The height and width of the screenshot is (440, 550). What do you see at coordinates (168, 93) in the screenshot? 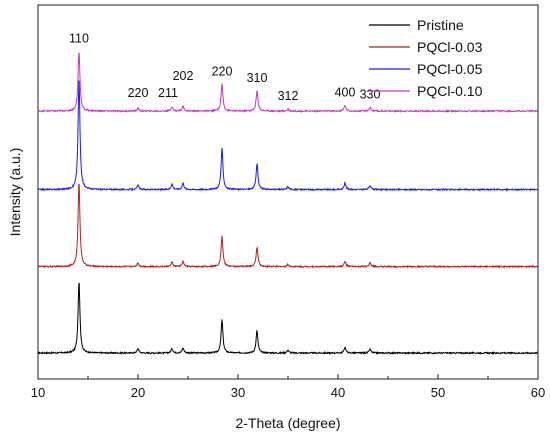
I see `peak-label: 211` at bounding box center [168, 93].